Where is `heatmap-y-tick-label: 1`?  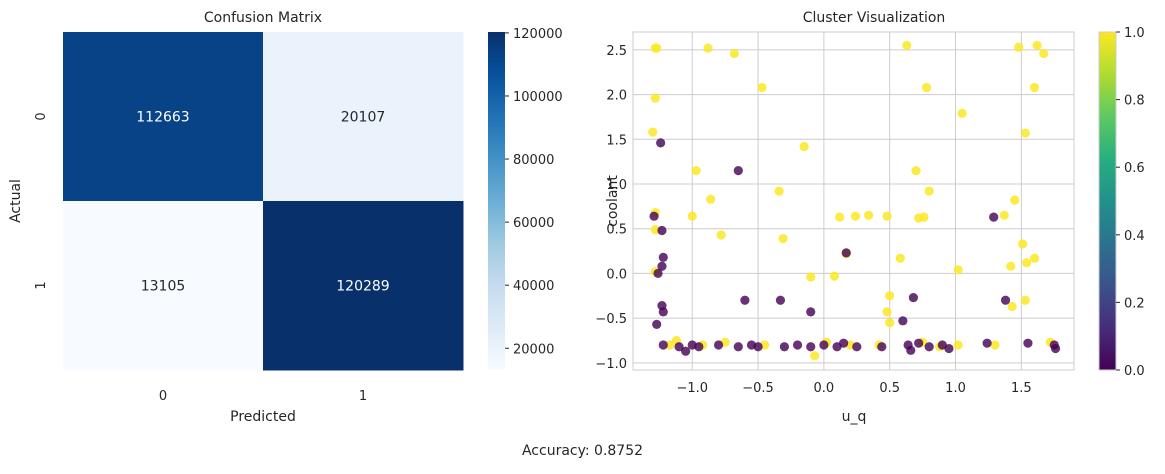 heatmap-y-tick-label: 1 is located at coordinates (41, 285).